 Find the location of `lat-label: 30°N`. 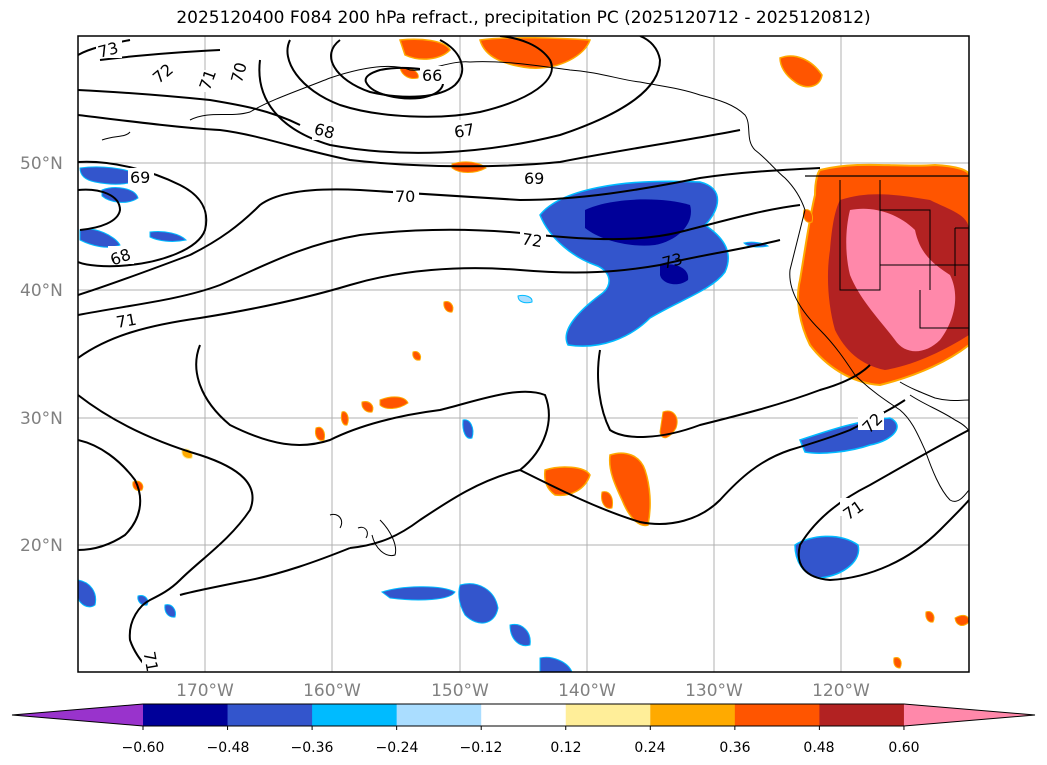

lat-label: 30°N is located at coordinates (41, 419).